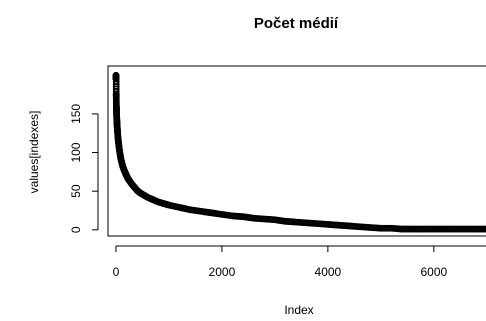 The height and width of the screenshot is (321, 486). I want to click on x-tick-label: 6000, so click(433, 272).